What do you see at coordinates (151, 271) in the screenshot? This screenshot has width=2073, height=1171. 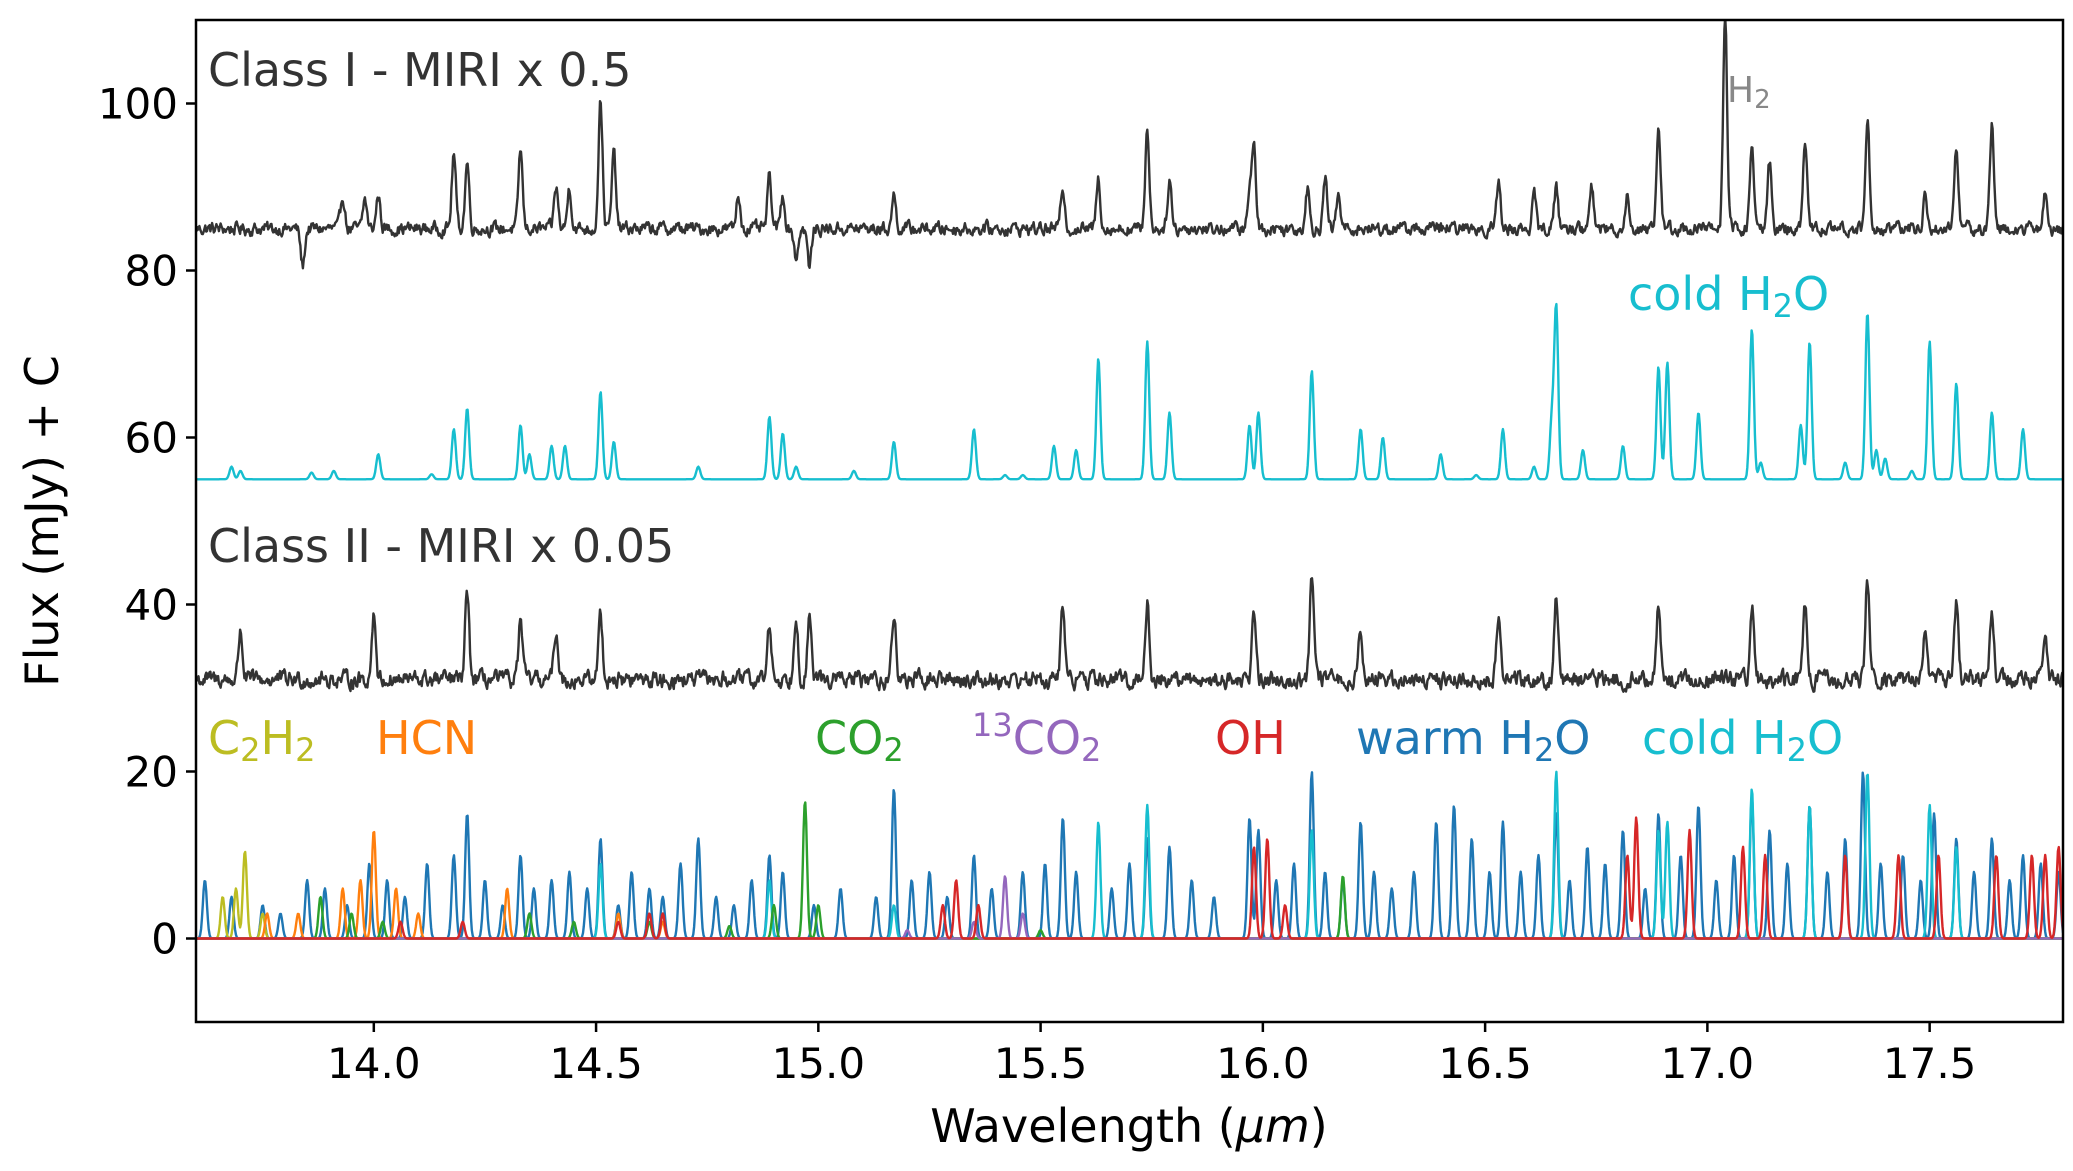 I see `y-tick-label: 80` at bounding box center [151, 271].